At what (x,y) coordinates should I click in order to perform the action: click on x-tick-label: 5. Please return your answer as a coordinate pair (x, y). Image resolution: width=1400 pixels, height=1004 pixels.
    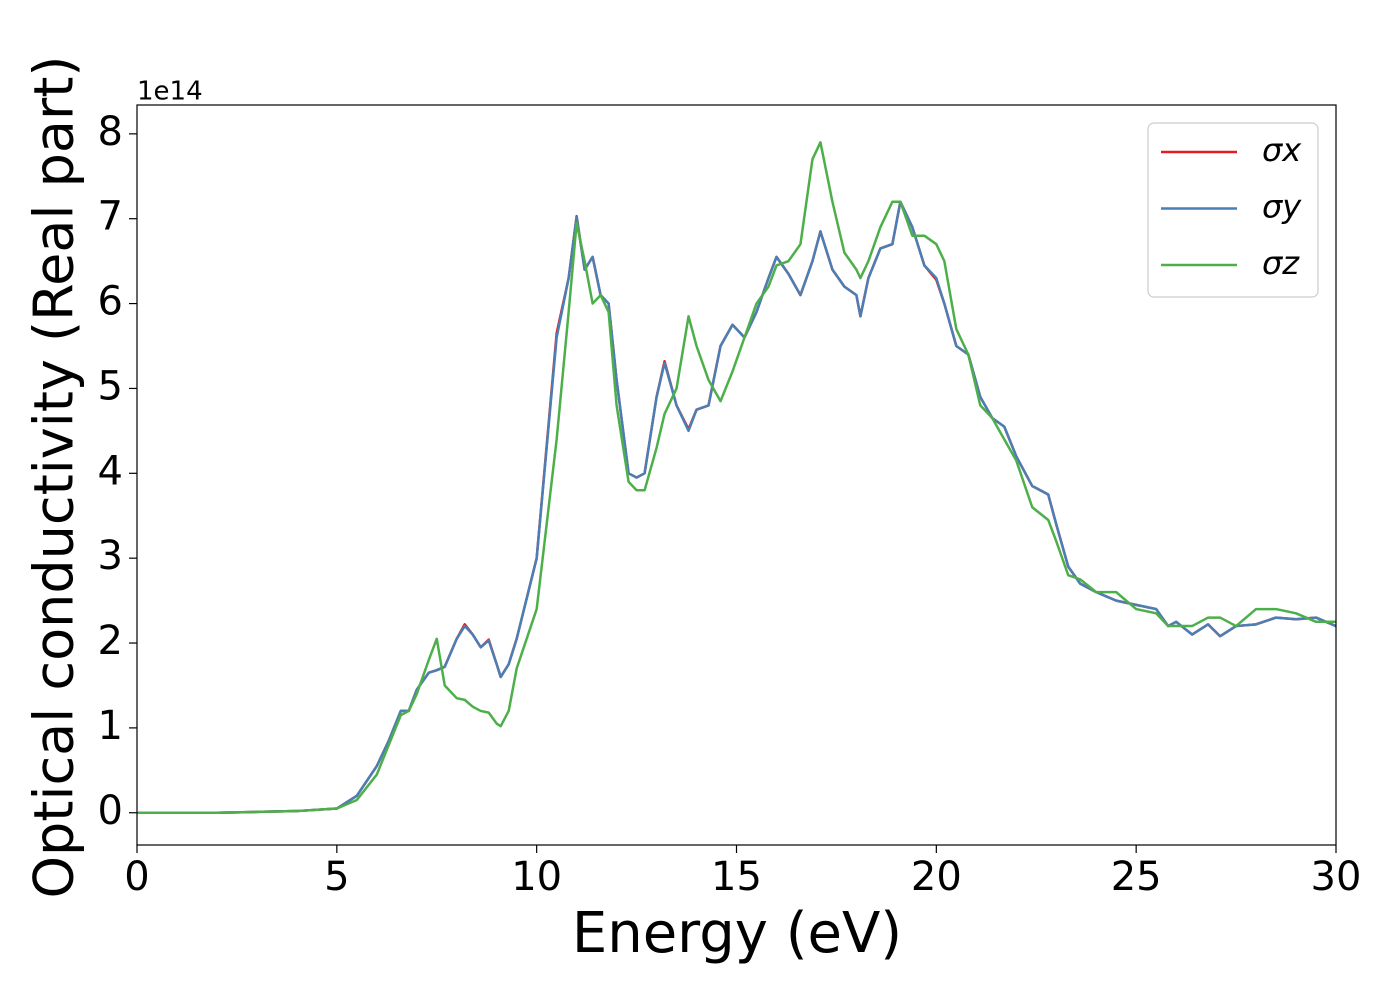
    Looking at the image, I should click on (336, 877).